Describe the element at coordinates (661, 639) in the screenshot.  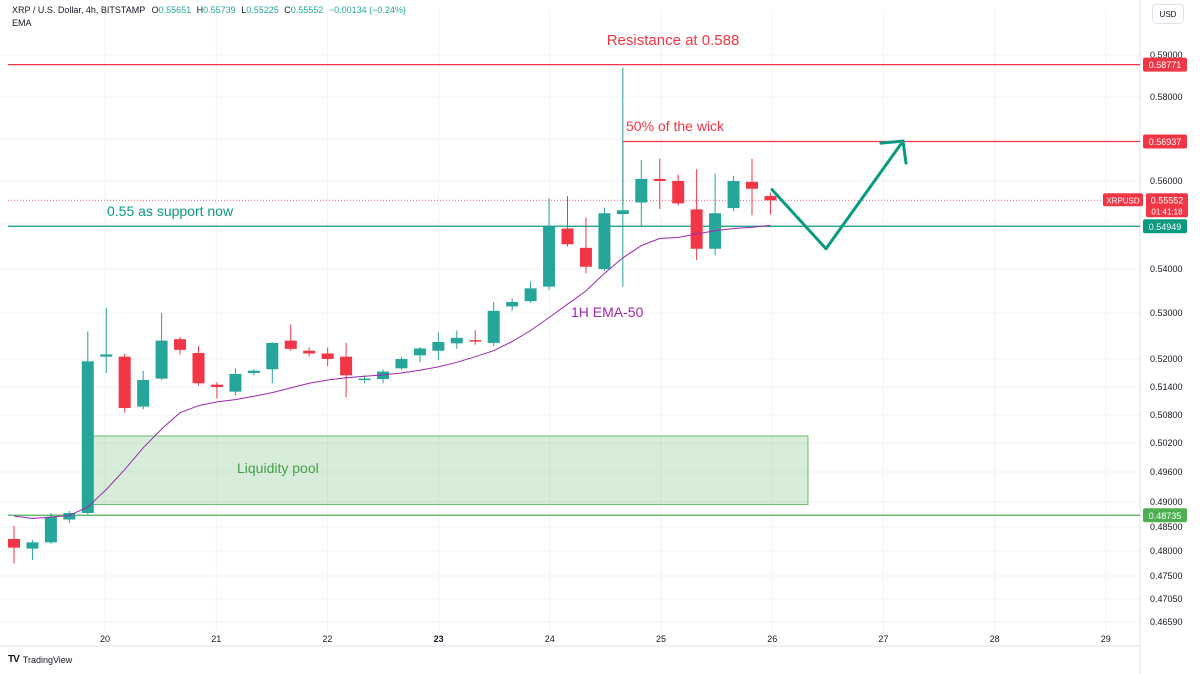
I see `time-tick-label: 25` at that location.